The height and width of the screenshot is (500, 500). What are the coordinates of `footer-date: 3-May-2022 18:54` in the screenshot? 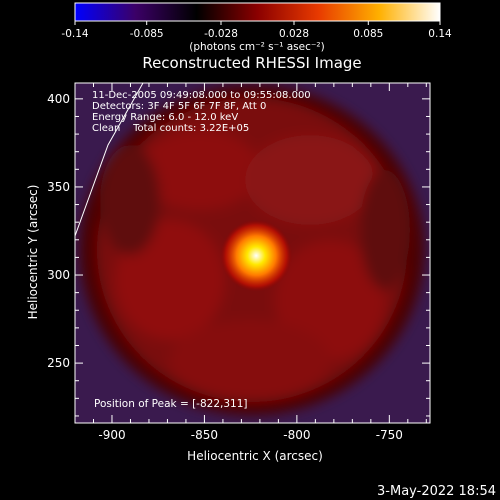 It's located at (436, 491).